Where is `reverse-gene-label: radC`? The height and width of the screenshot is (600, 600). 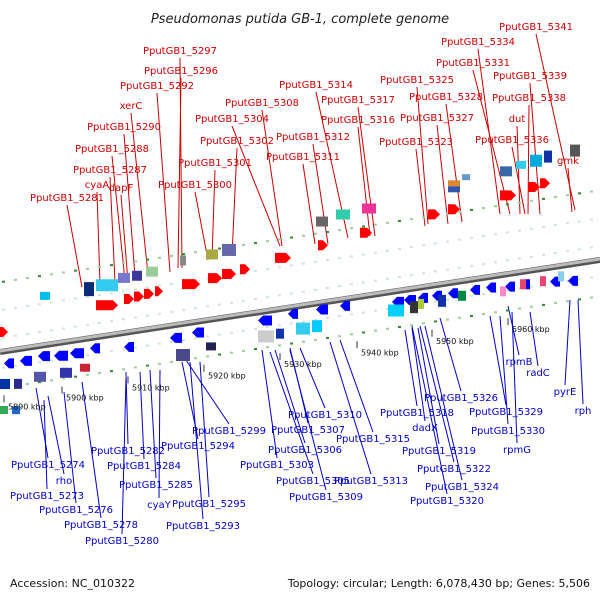 reverse-gene-label: radC is located at coordinates (538, 373).